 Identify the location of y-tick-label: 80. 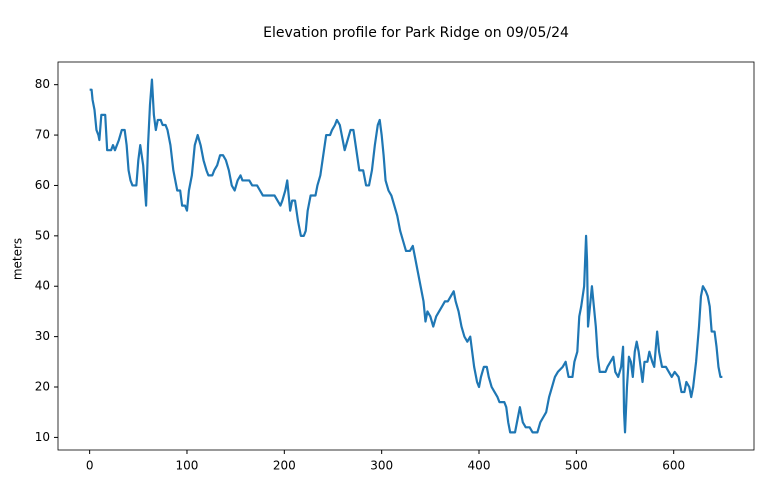
(42, 84).